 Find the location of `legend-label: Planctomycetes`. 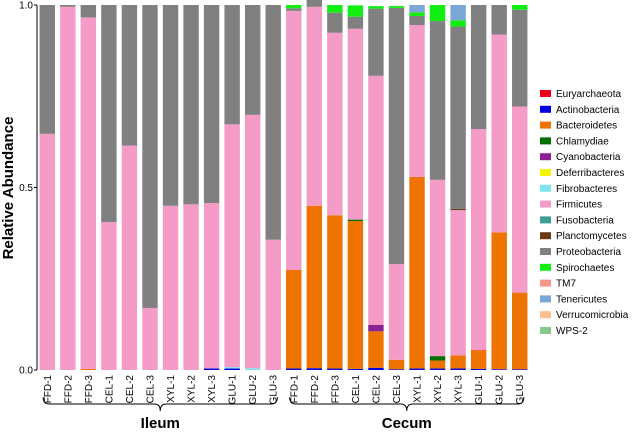

legend-label: Planctomycetes is located at coordinates (591, 236).